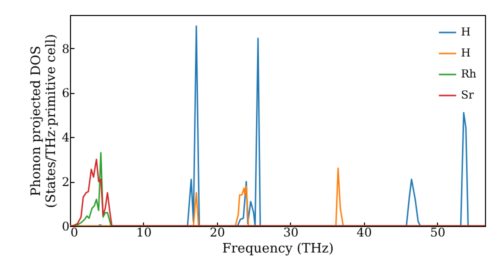 The height and width of the screenshot is (280, 500). I want to click on x-axis-title: Frequency (THz), so click(278, 249).